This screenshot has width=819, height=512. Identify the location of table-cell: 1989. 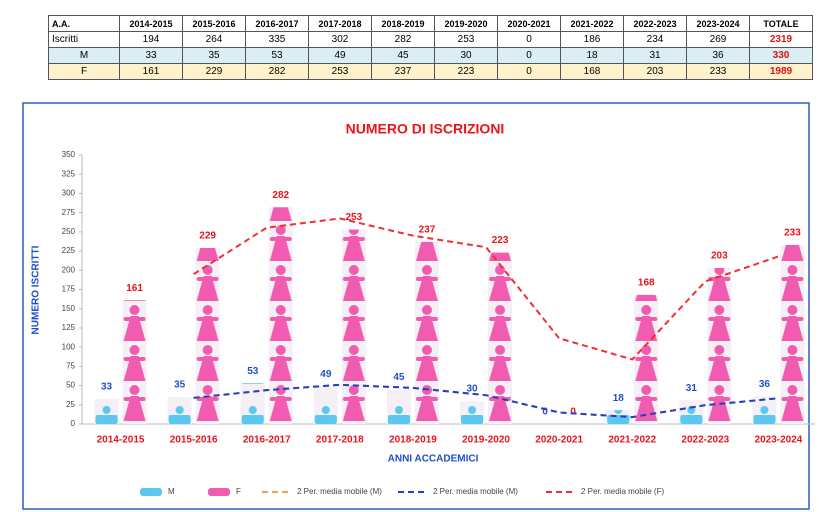
(781, 71).